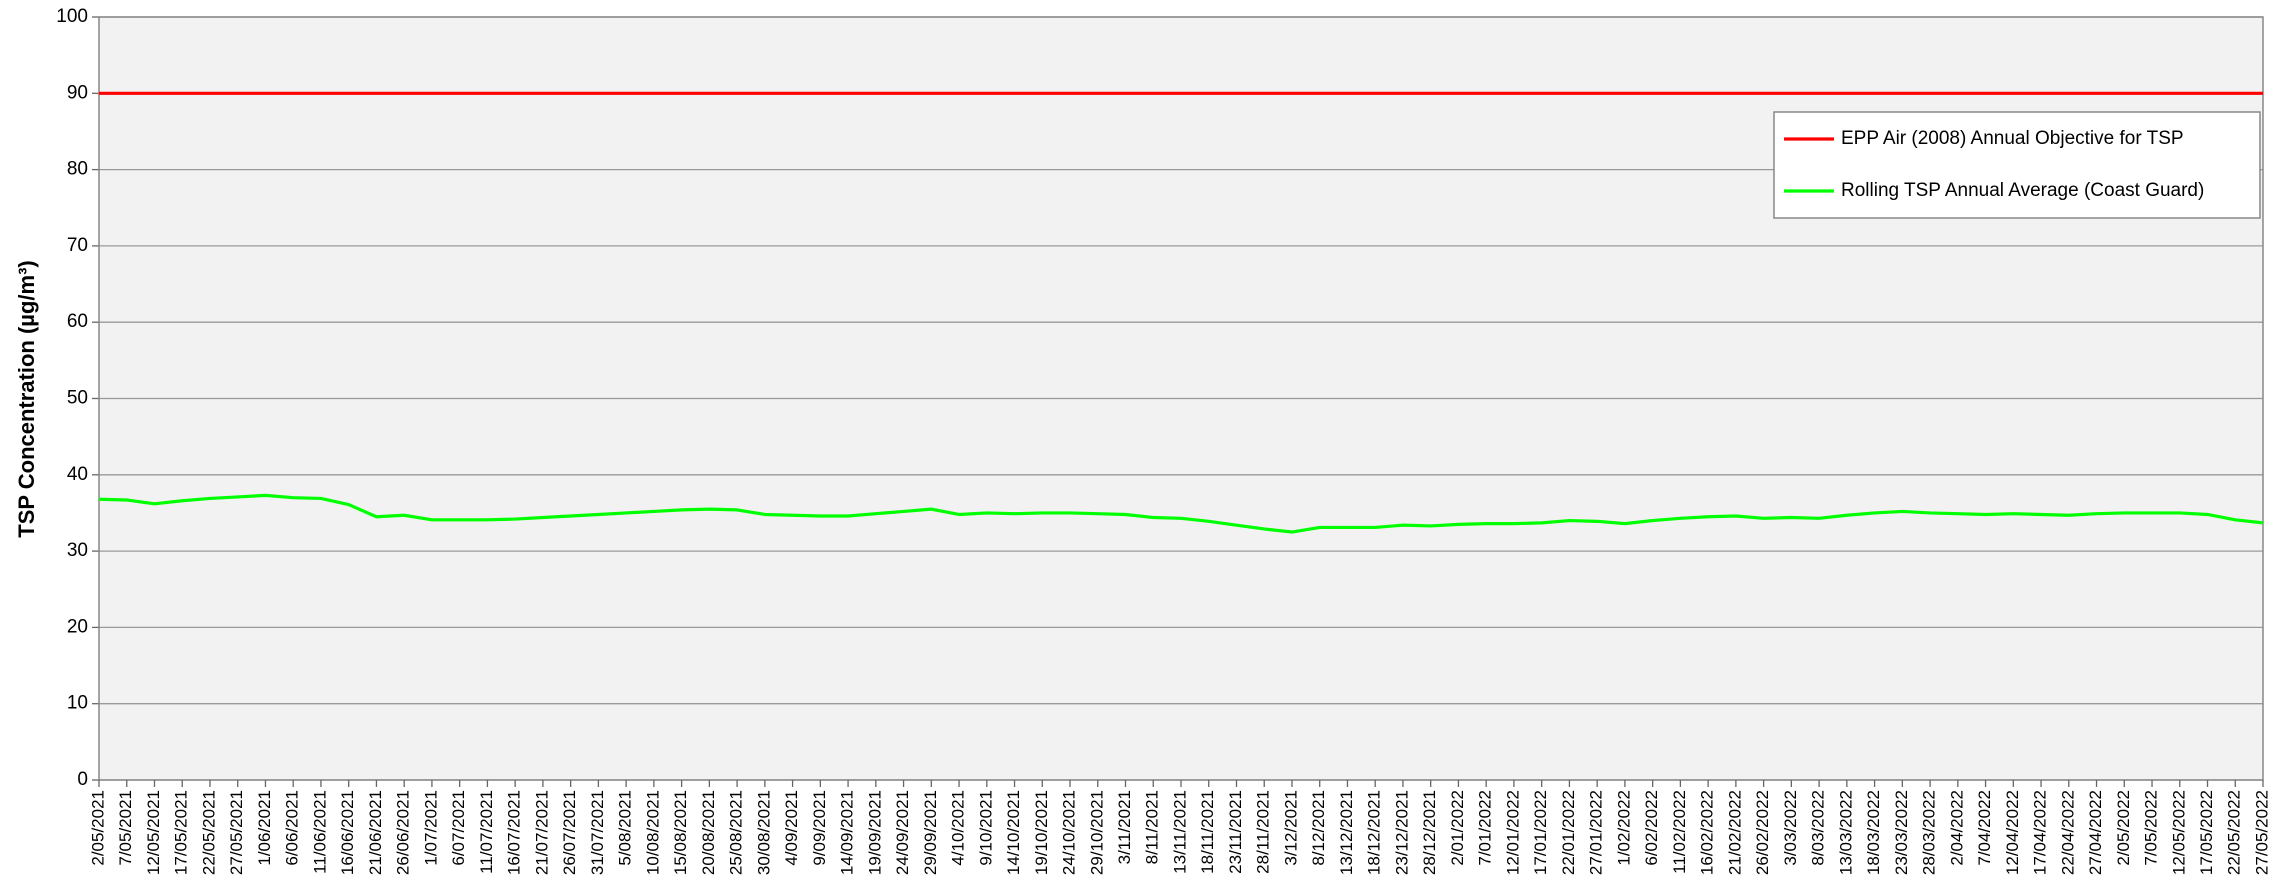  What do you see at coordinates (97, 828) in the screenshot?
I see `x-tick-label: 2/05/2021` at bounding box center [97, 828].